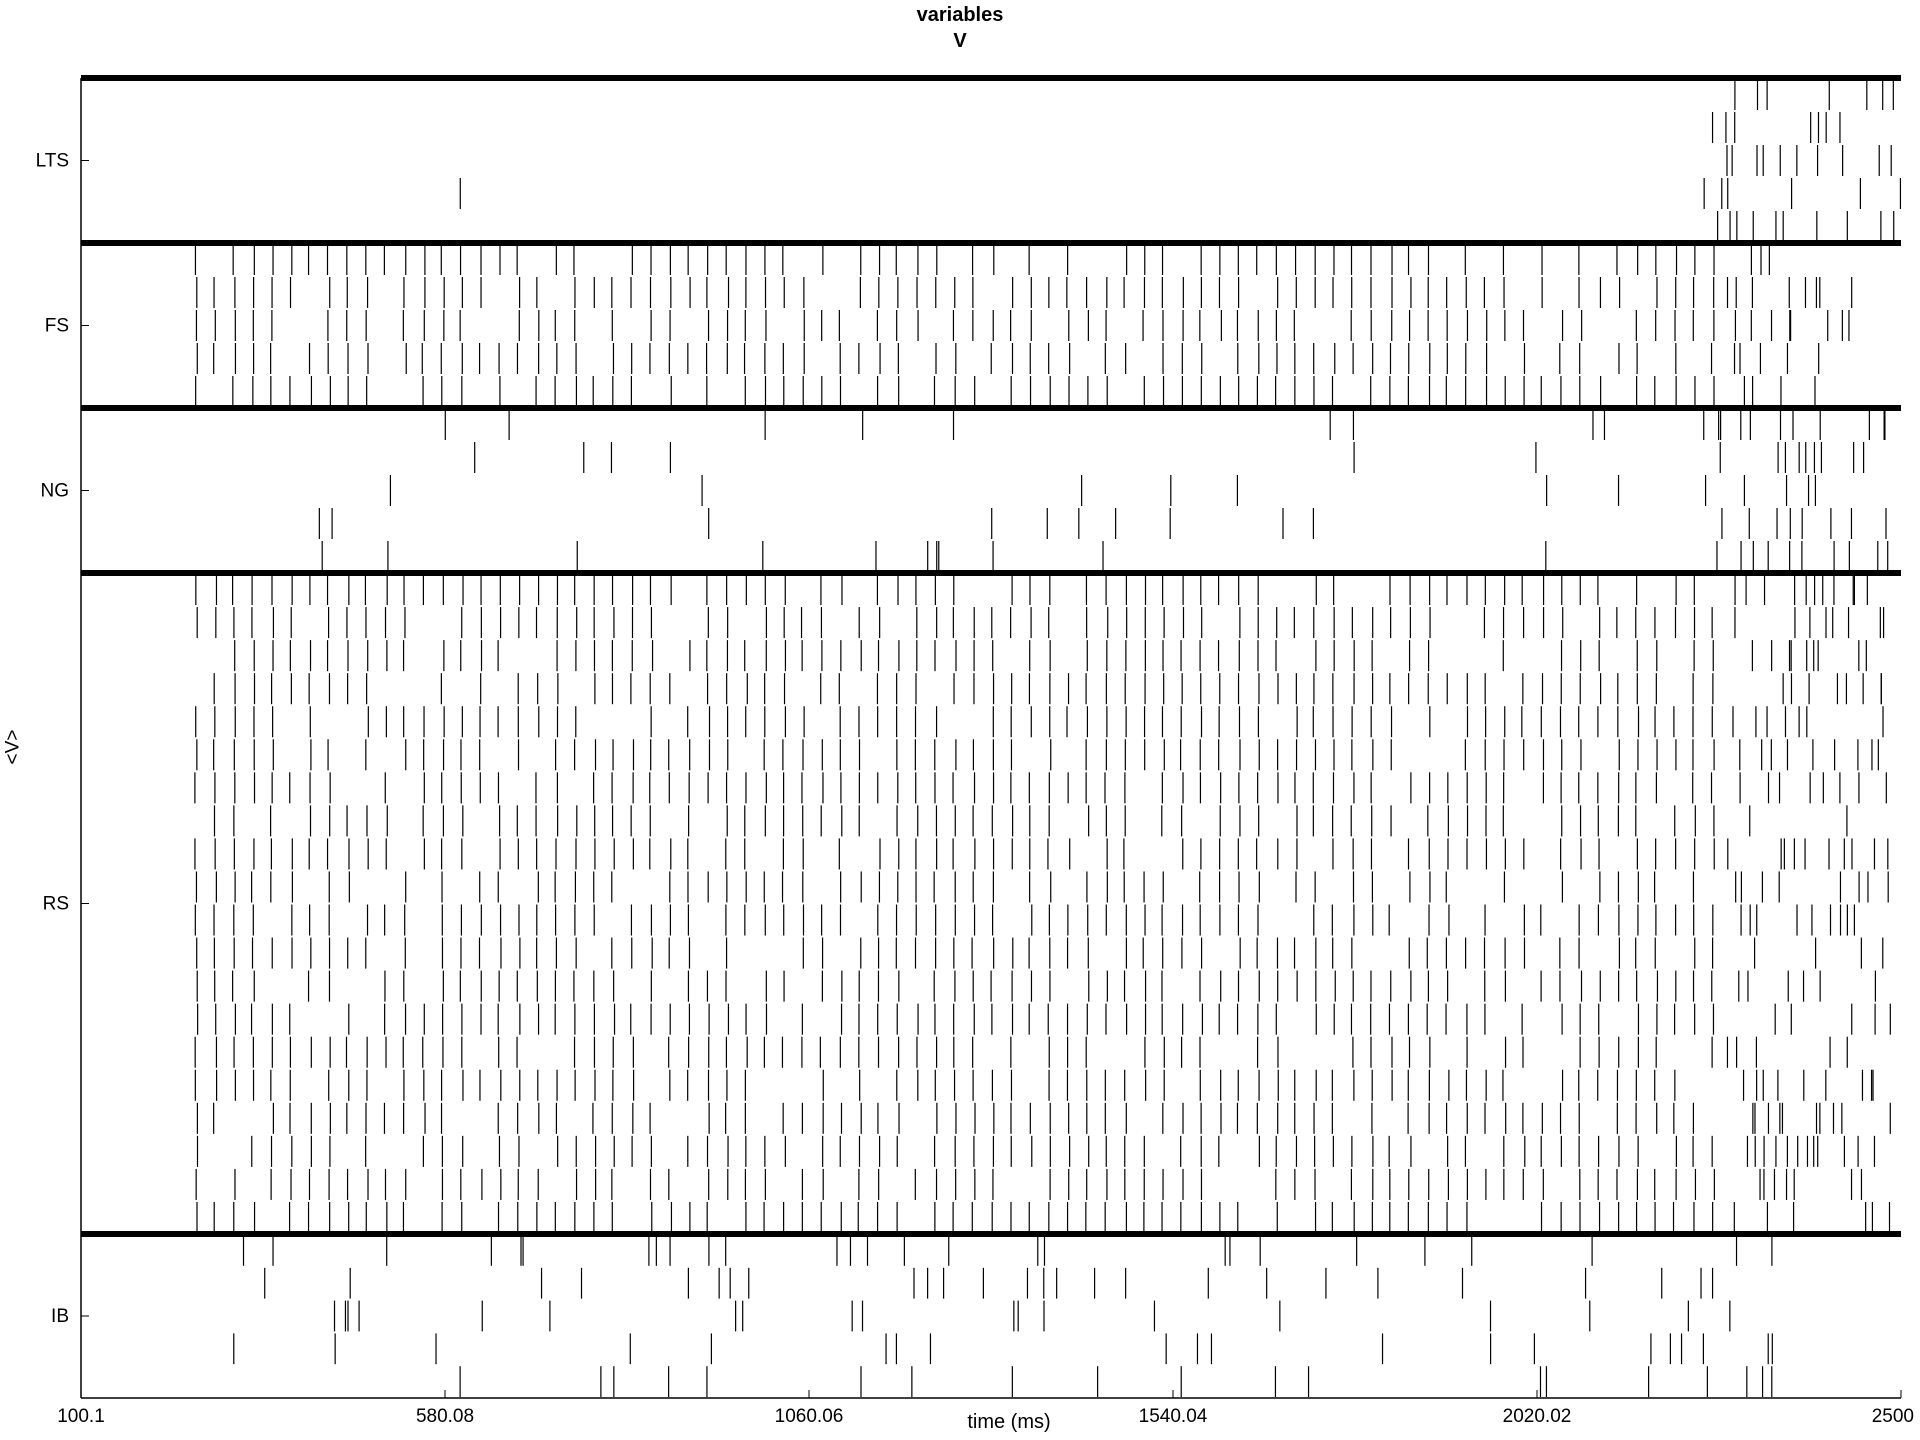  I want to click on chart-title-line-2: V, so click(960, 41).